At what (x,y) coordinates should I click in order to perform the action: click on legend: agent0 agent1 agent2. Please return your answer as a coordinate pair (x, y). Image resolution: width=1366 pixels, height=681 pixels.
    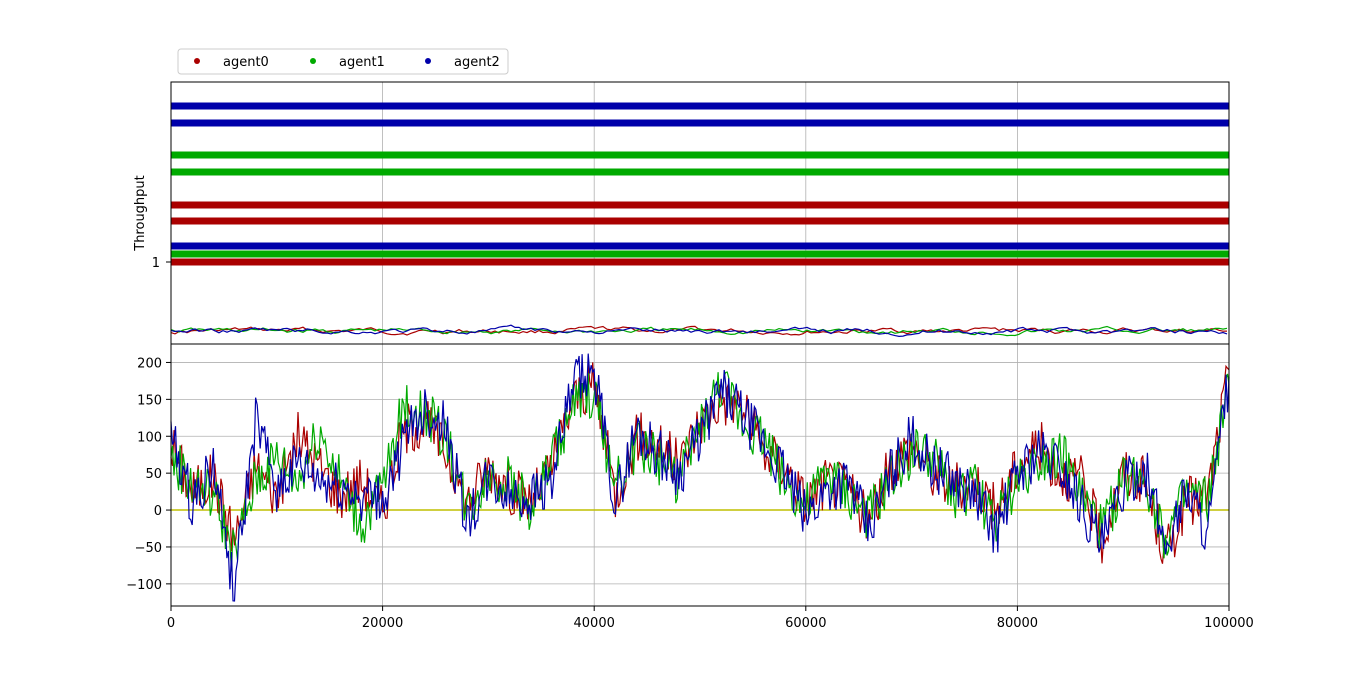
    Looking at the image, I should click on (343, 61).